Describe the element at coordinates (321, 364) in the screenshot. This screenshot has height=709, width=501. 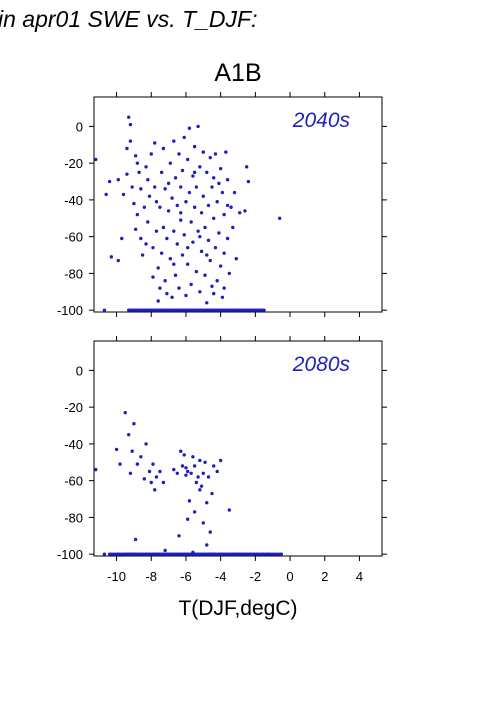
I see `panel-label: 2080s` at that location.